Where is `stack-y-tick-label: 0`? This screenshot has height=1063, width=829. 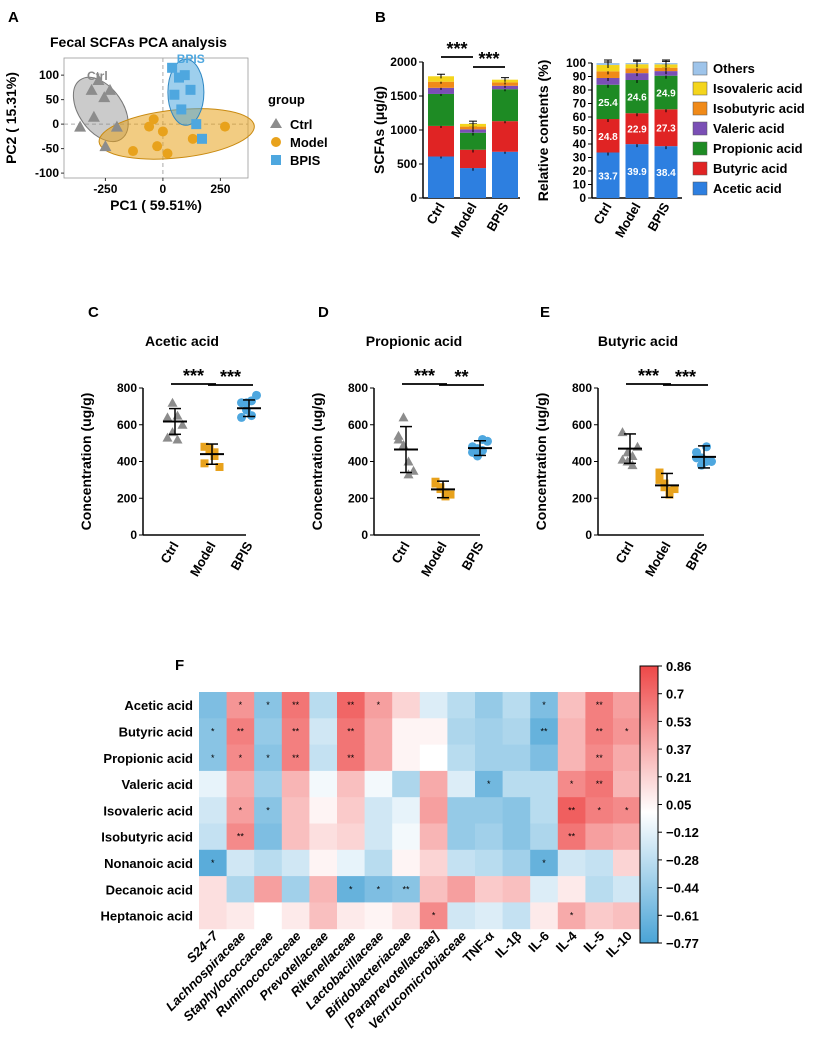 stack-y-tick-label: 0 is located at coordinates (413, 198).